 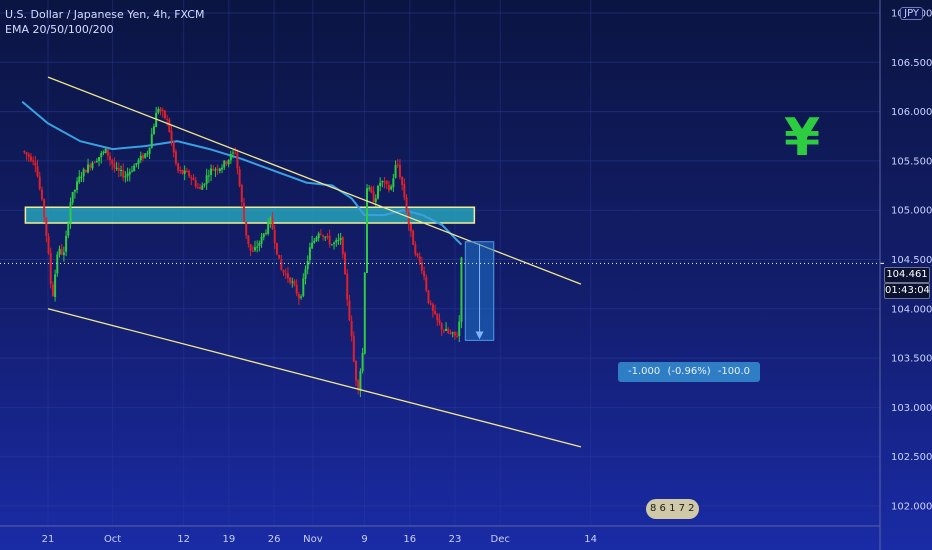 I want to click on y-tick-label: 102.000, so click(x=911, y=507).